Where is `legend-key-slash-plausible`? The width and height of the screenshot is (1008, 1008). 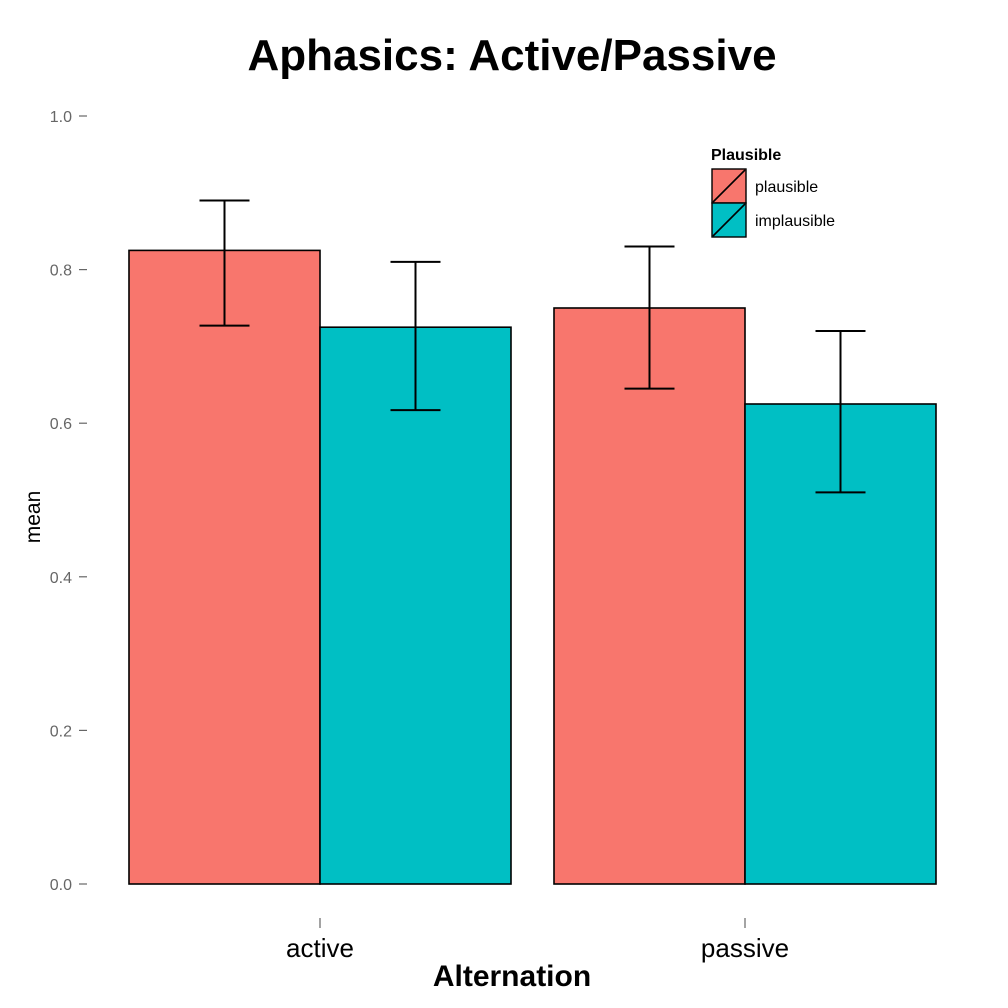 legend-key-slash-plausible is located at coordinates (729, 186).